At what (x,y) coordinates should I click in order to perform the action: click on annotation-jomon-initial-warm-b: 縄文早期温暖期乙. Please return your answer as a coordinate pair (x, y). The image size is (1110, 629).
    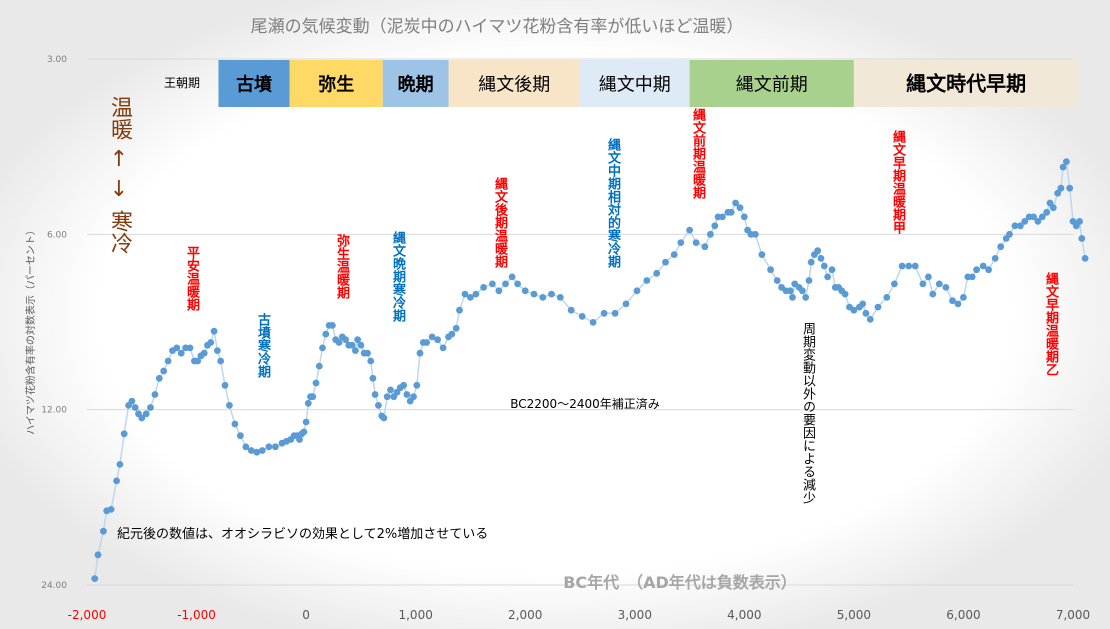
    Looking at the image, I should click on (1050, 324).